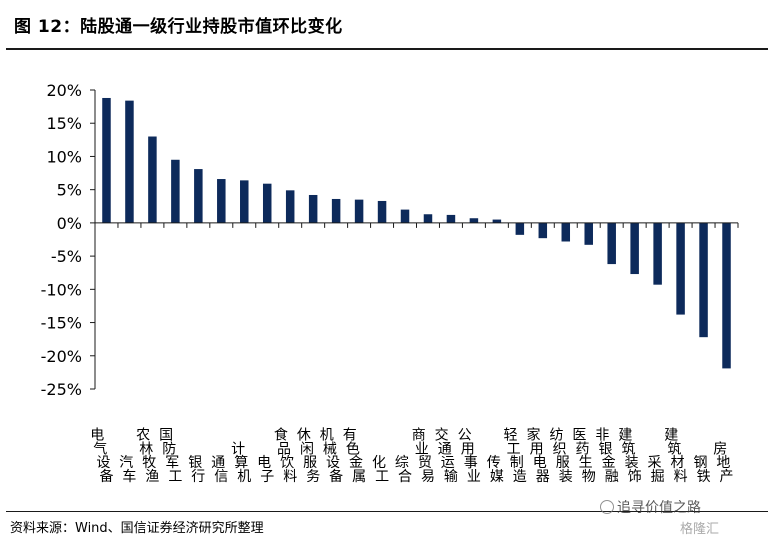 This screenshot has height=545, width=775. I want to click on y-tick-label: -25%, so click(61, 389).